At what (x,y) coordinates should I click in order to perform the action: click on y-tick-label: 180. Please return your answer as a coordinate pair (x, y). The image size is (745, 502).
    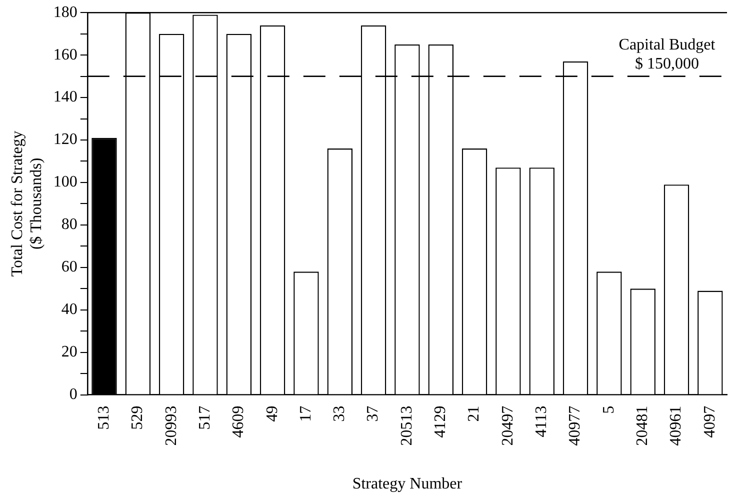
    Looking at the image, I should click on (65, 12).